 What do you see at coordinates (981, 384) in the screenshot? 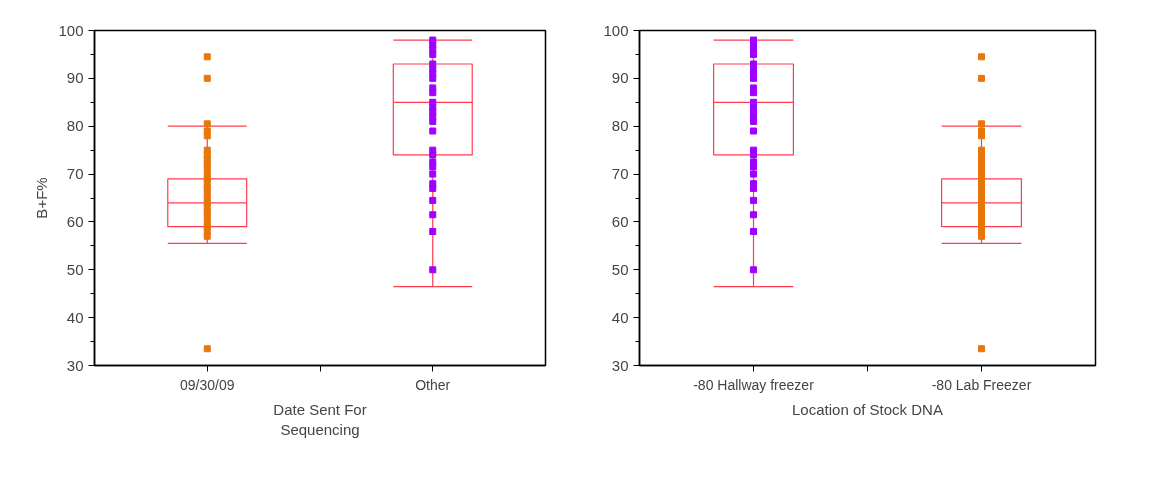
I see `x-tick-label: -80 Lab Freezer` at bounding box center [981, 384].